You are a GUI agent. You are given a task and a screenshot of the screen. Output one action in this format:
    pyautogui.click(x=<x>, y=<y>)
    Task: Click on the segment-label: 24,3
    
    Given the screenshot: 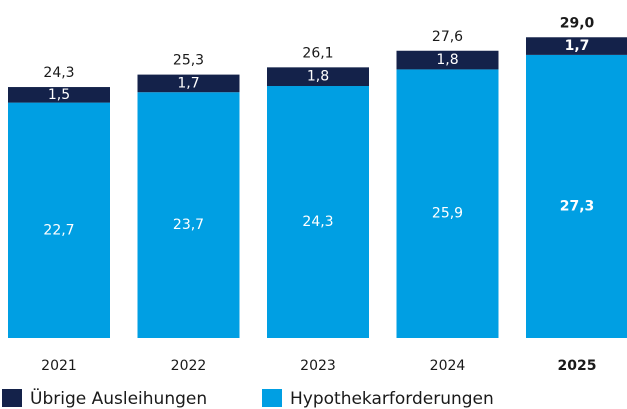 What is the action you would take?
    pyautogui.click(x=317, y=222)
    